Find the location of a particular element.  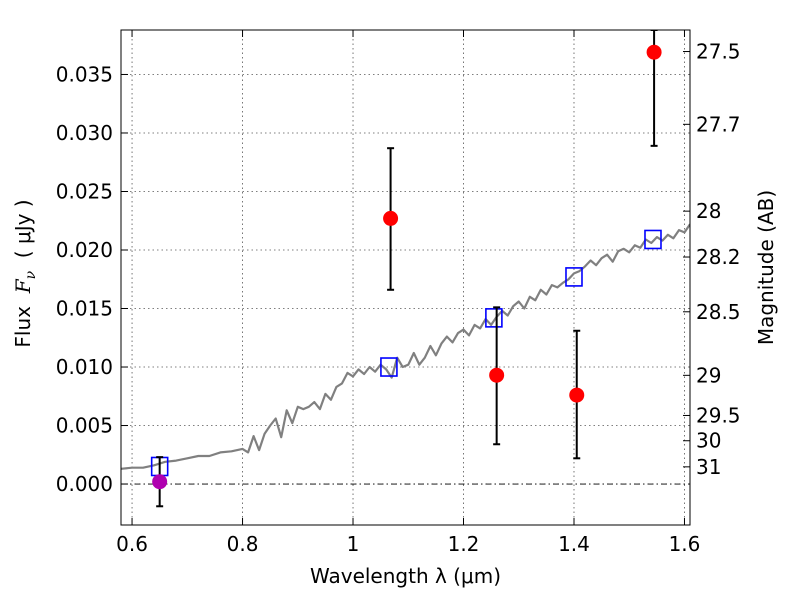

y2-tick-label: 31 is located at coordinates (708, 467).